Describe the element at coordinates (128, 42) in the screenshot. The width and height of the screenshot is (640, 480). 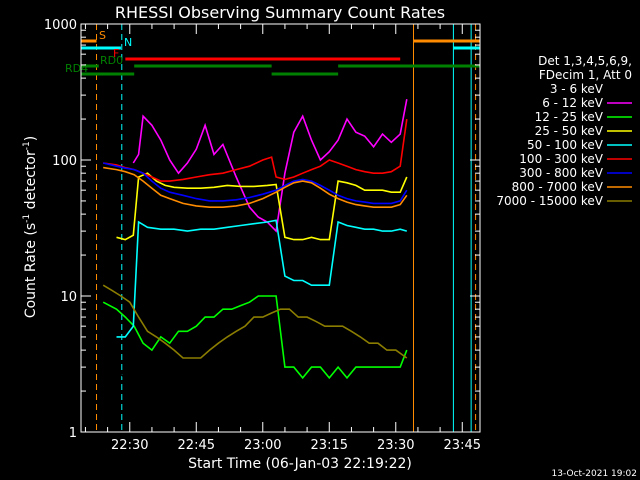
I see `flag-label-n: N` at that location.